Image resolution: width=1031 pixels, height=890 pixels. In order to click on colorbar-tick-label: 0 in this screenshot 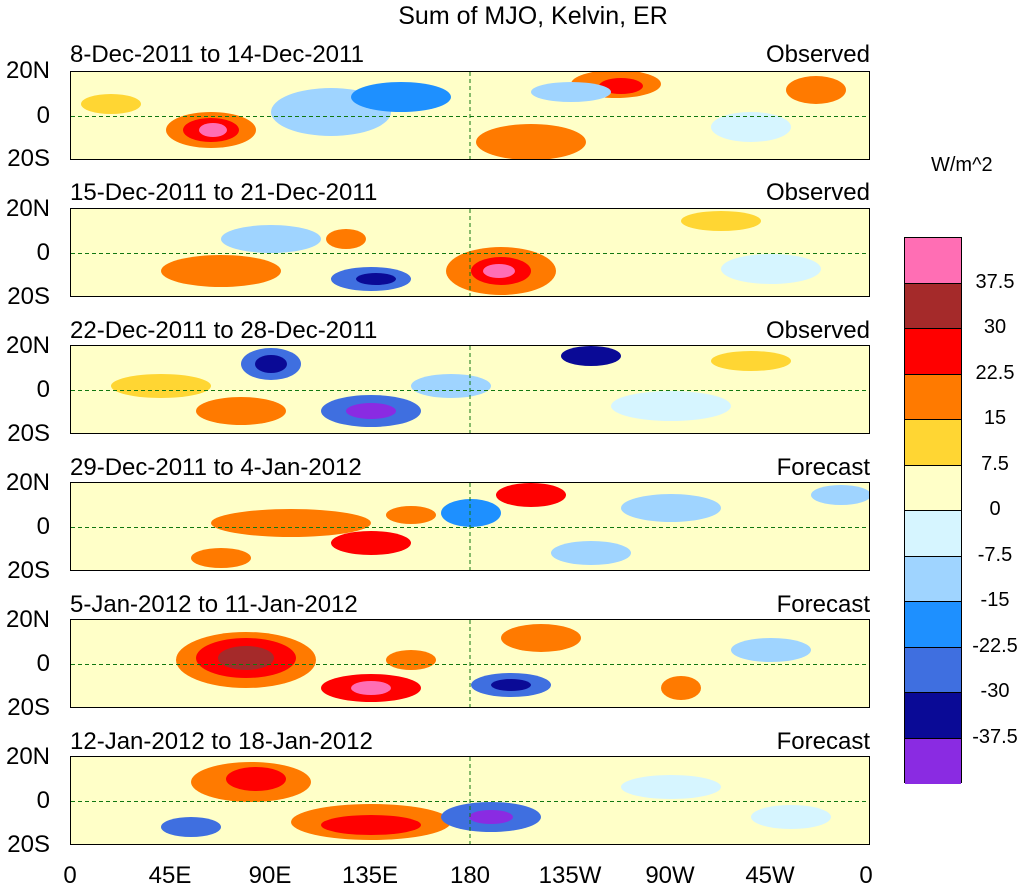, I will do `click(995, 509)`.